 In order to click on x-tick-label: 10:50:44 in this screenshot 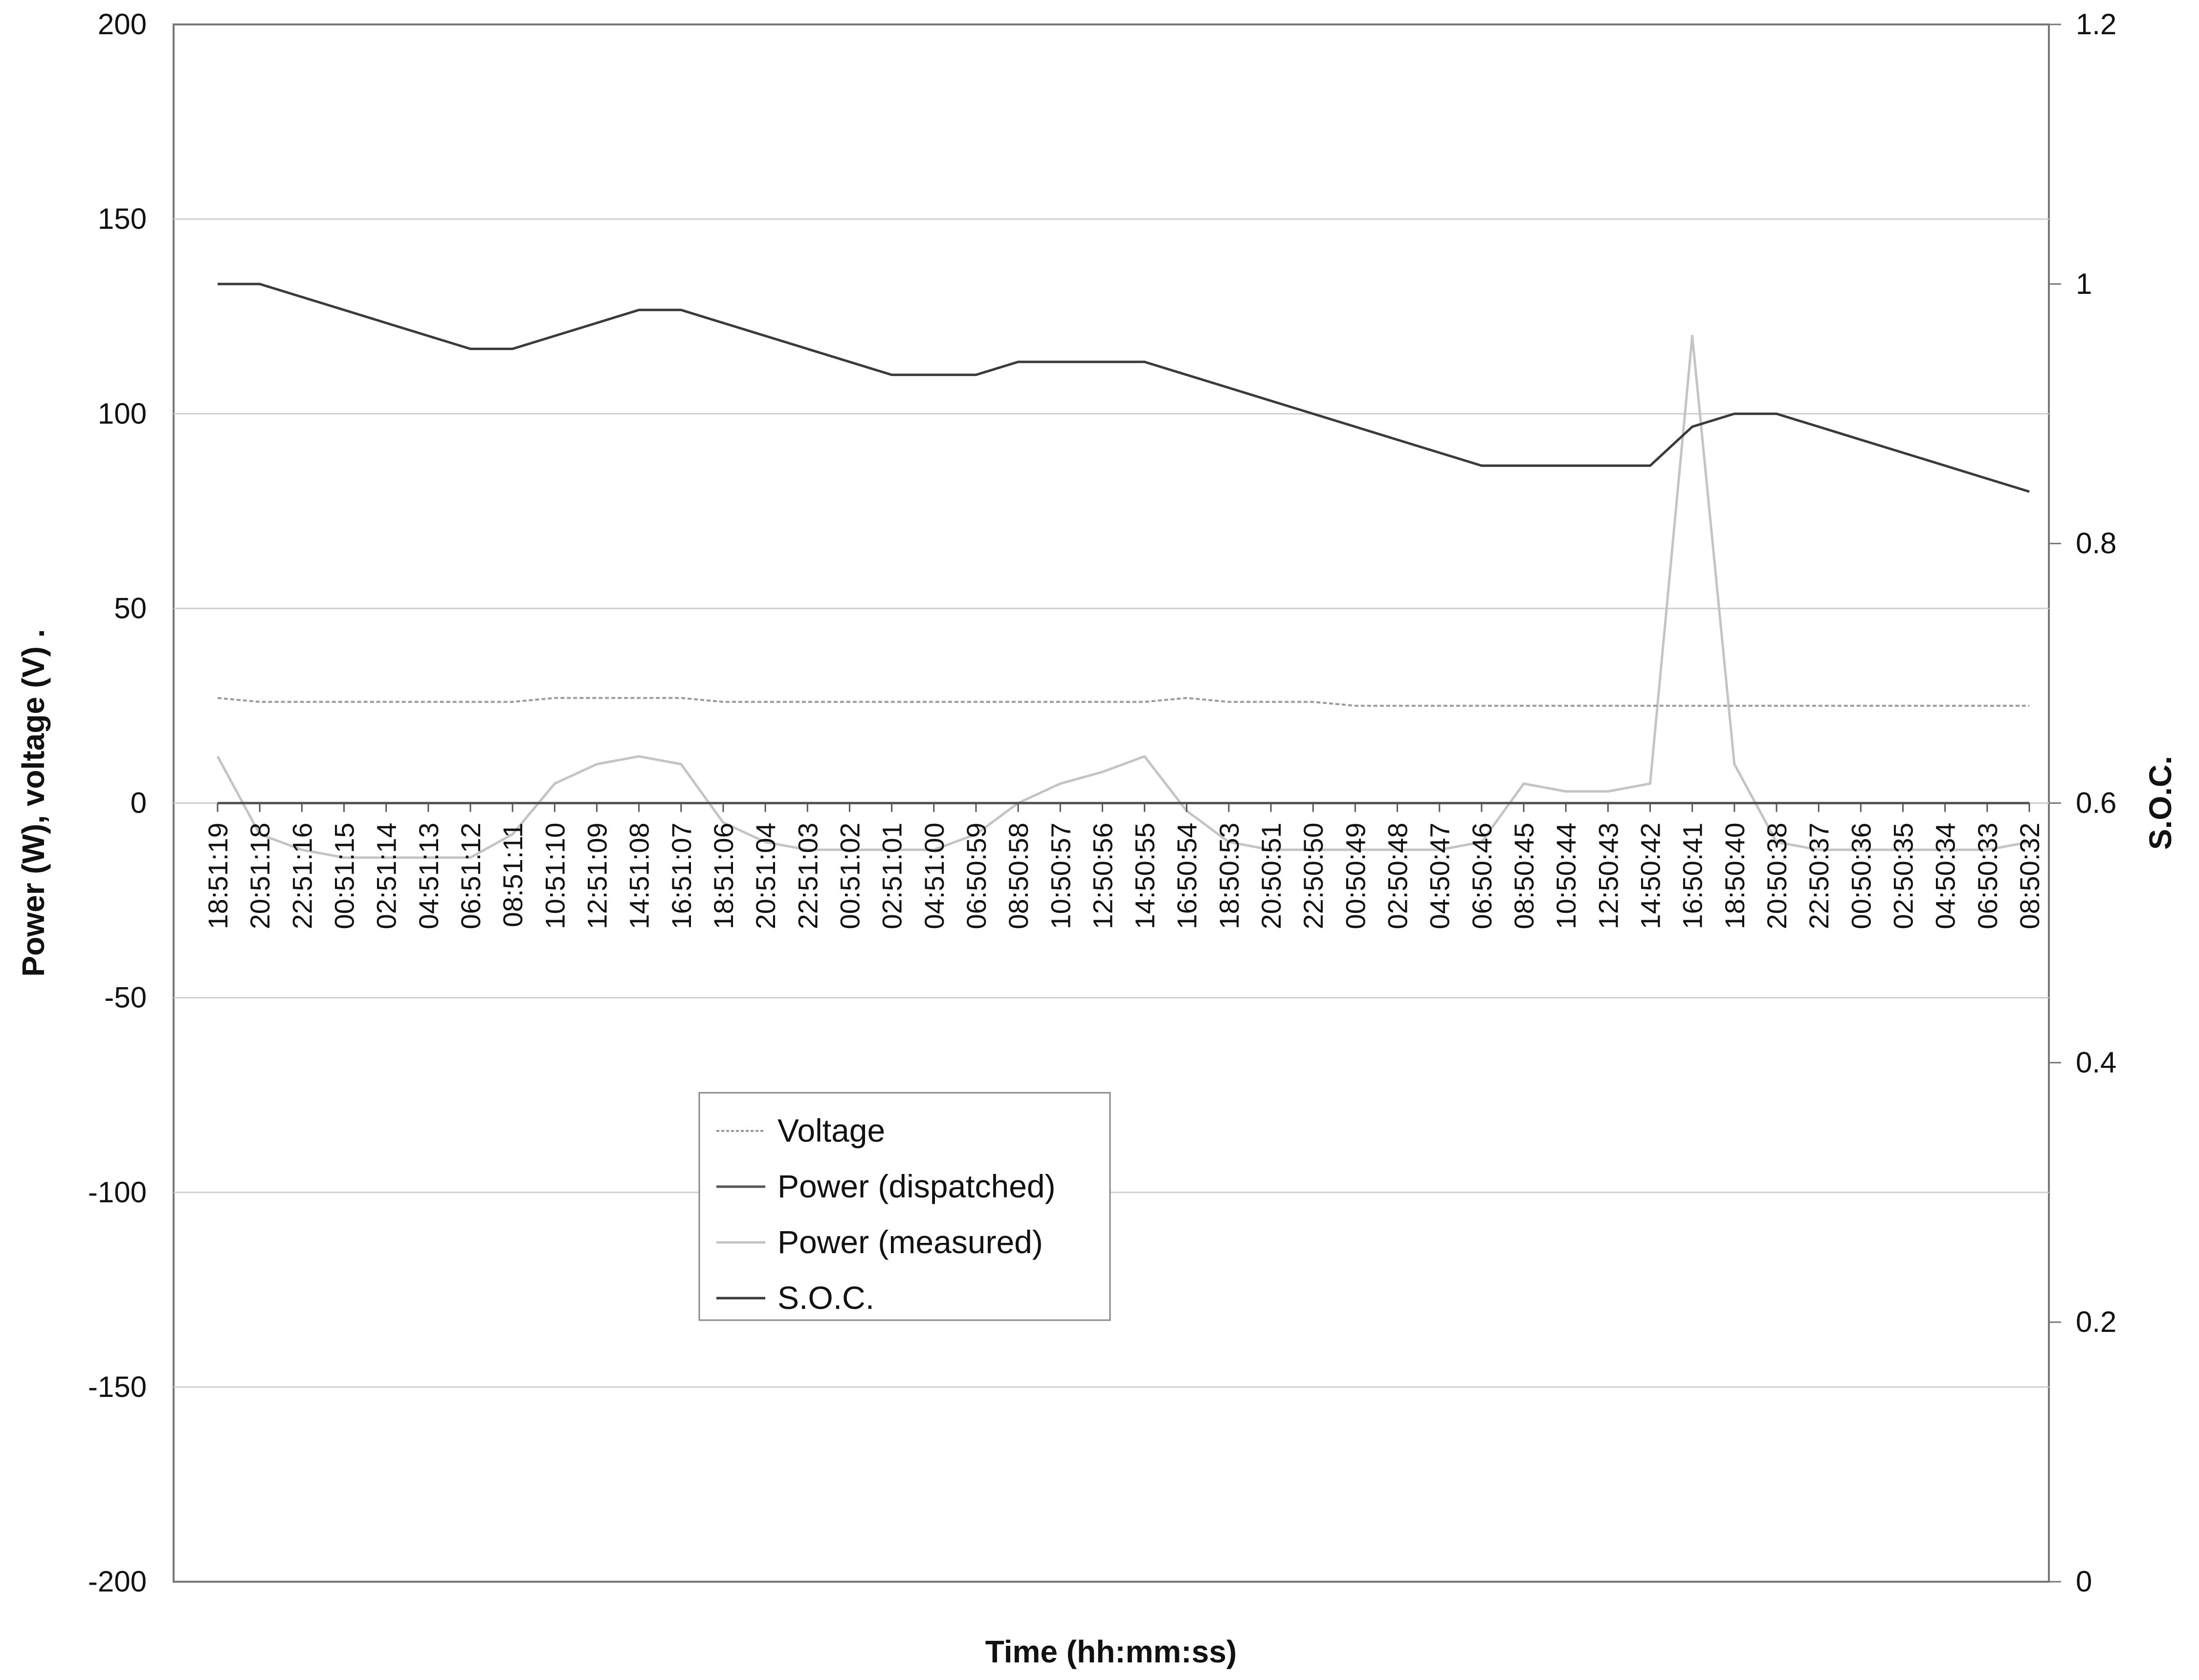, I will do `click(1566, 876)`.